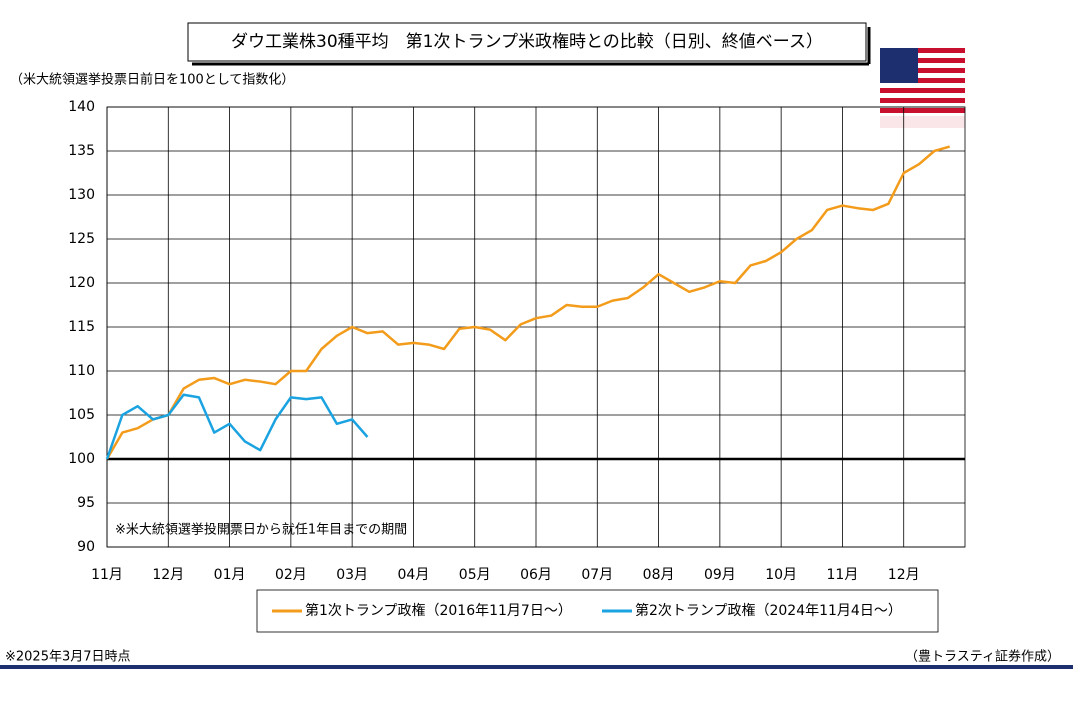 Image resolution: width=1073 pixels, height=710 pixels. Describe the element at coordinates (352, 575) in the screenshot. I see `x-tick-label: 03月` at that location.